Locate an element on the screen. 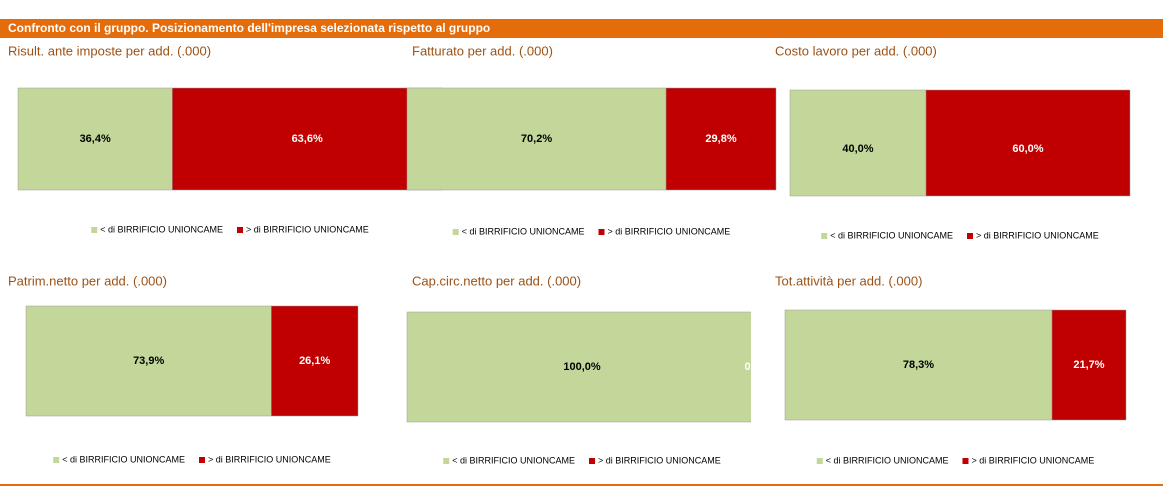  value-label: 29,8% is located at coordinates (720, 139).